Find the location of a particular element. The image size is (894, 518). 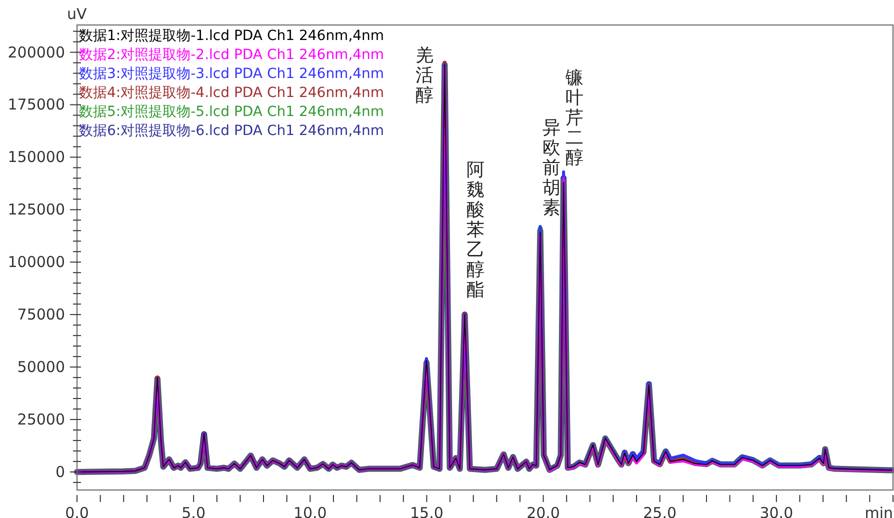

annotation: 羌活醇 is located at coordinates (425, 75).